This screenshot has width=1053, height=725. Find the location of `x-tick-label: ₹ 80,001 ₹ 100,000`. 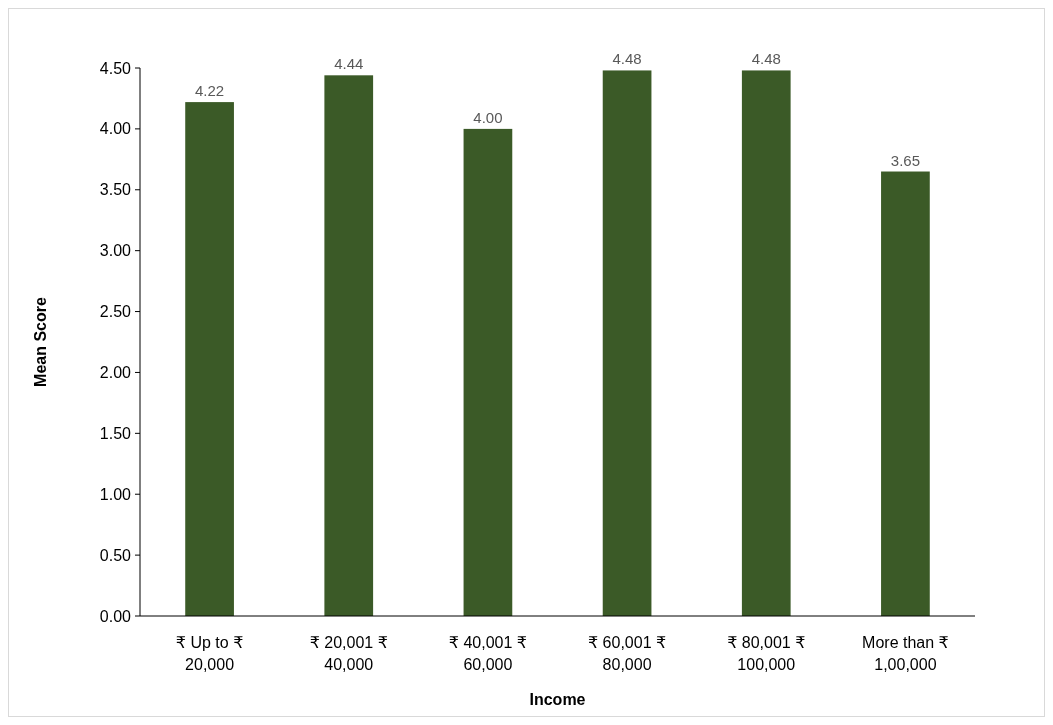

x-tick-label: ₹ 80,001 ₹ 100,000 is located at coordinates (766, 653).